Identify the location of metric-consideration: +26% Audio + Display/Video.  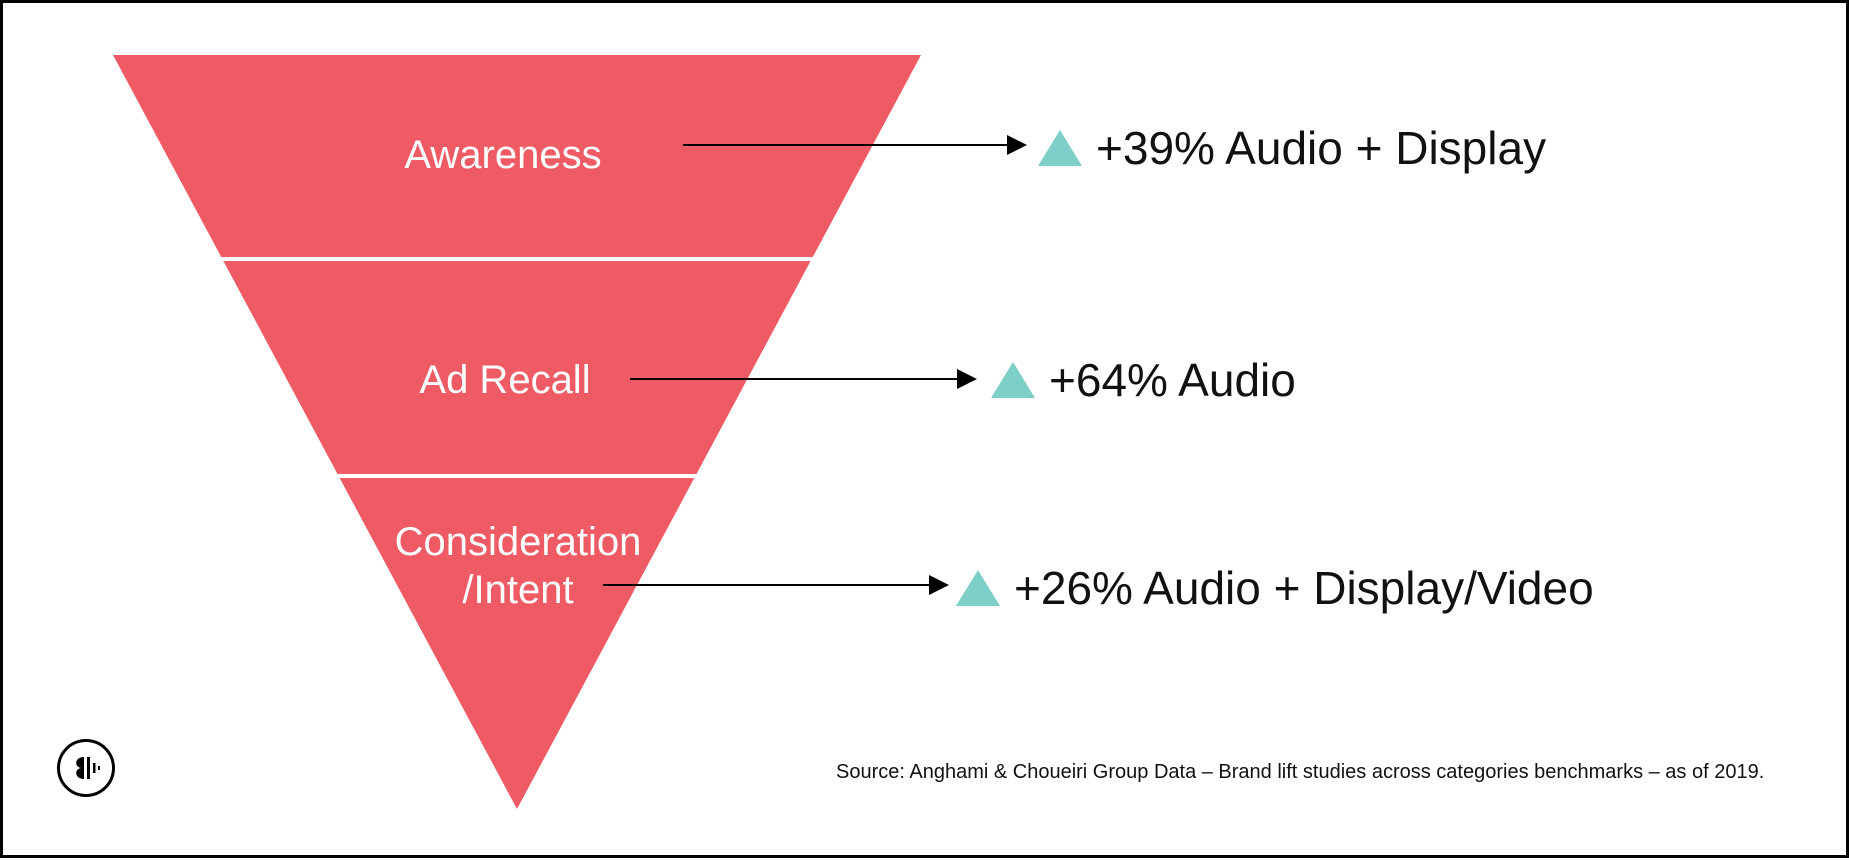
(1275, 588).